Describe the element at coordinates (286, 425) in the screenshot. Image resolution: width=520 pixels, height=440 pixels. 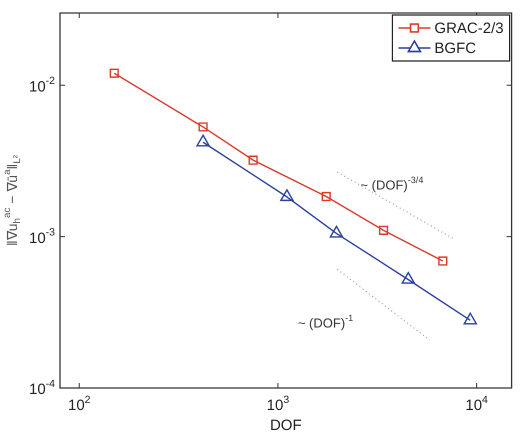
I see `x-axis-title: DOF` at that location.